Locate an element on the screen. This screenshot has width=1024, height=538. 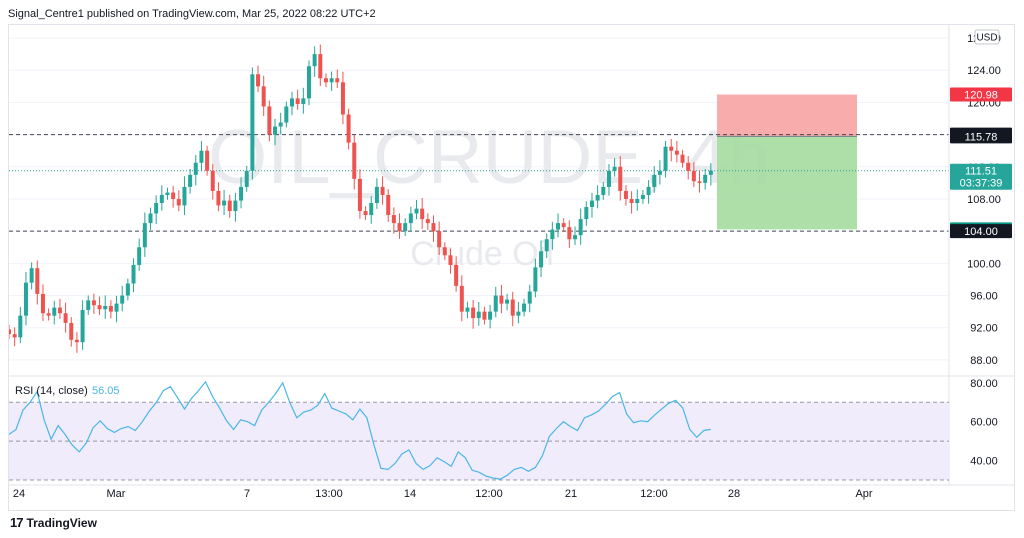
take-profit-zone is located at coordinates (787, 183).